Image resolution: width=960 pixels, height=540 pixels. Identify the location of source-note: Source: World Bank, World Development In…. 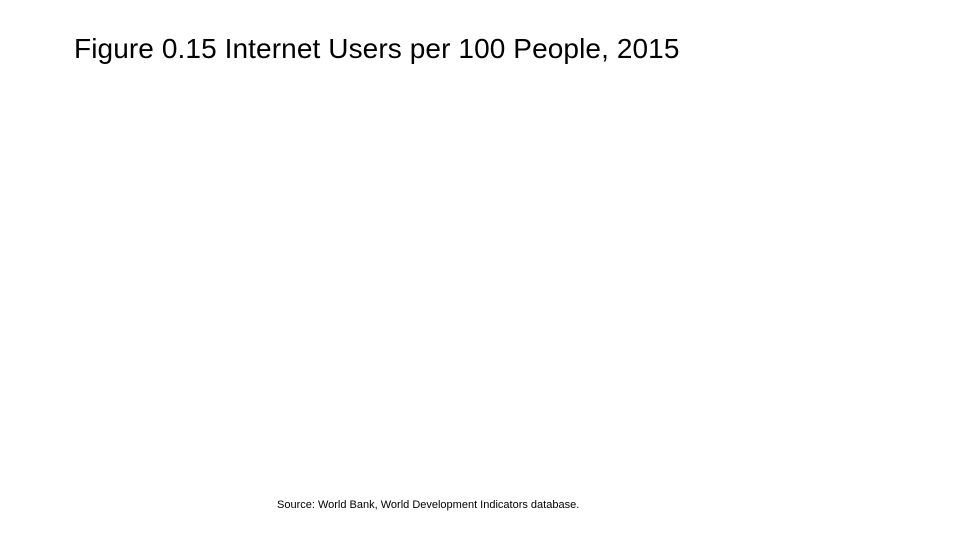
(428, 505).